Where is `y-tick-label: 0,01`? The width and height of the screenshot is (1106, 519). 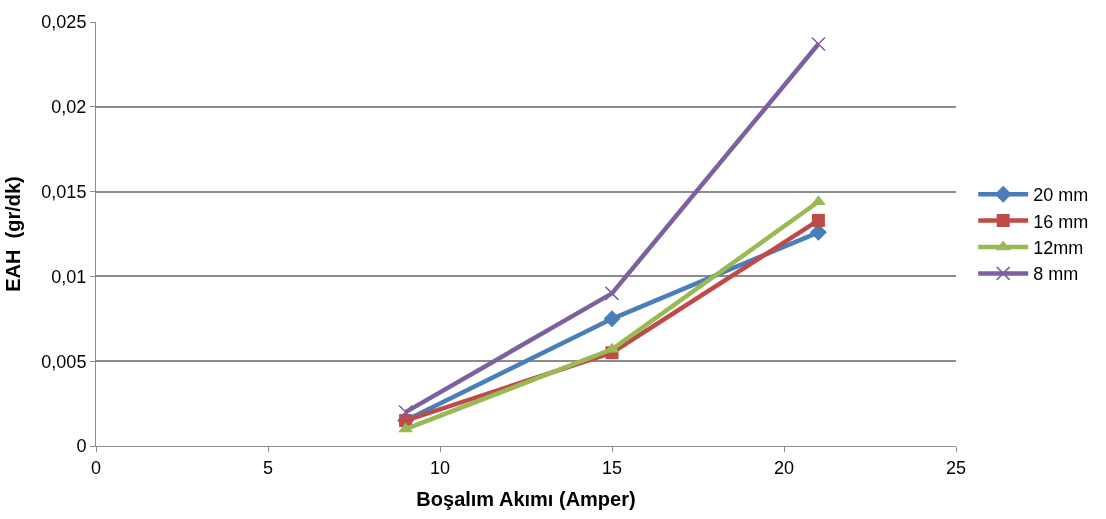 y-tick-label: 0,01 is located at coordinates (69, 276).